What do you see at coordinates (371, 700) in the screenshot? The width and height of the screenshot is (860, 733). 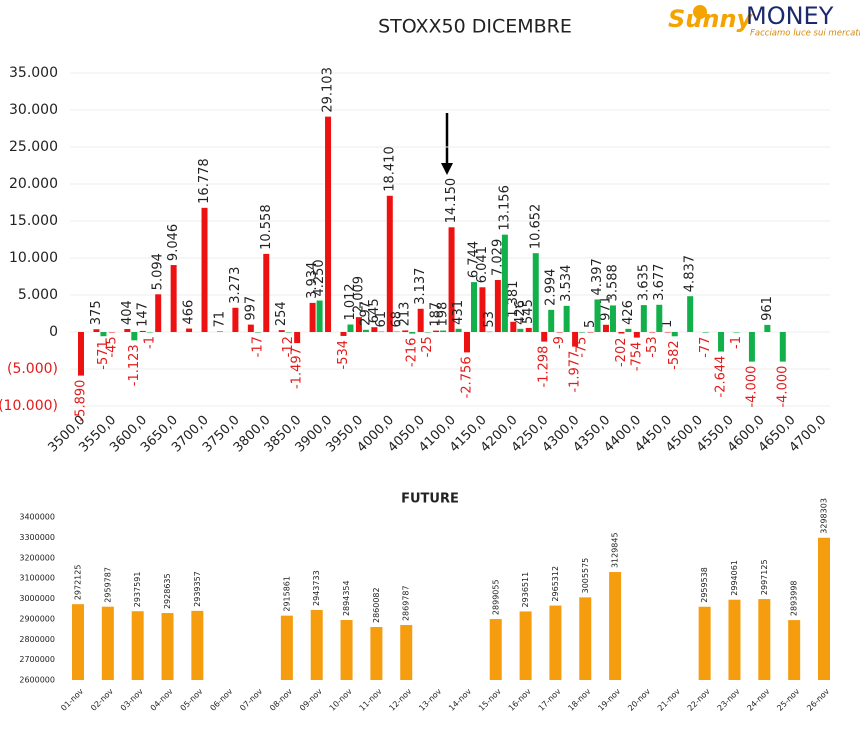 I see `x-tick-label: 11-nov` at bounding box center [371, 700].